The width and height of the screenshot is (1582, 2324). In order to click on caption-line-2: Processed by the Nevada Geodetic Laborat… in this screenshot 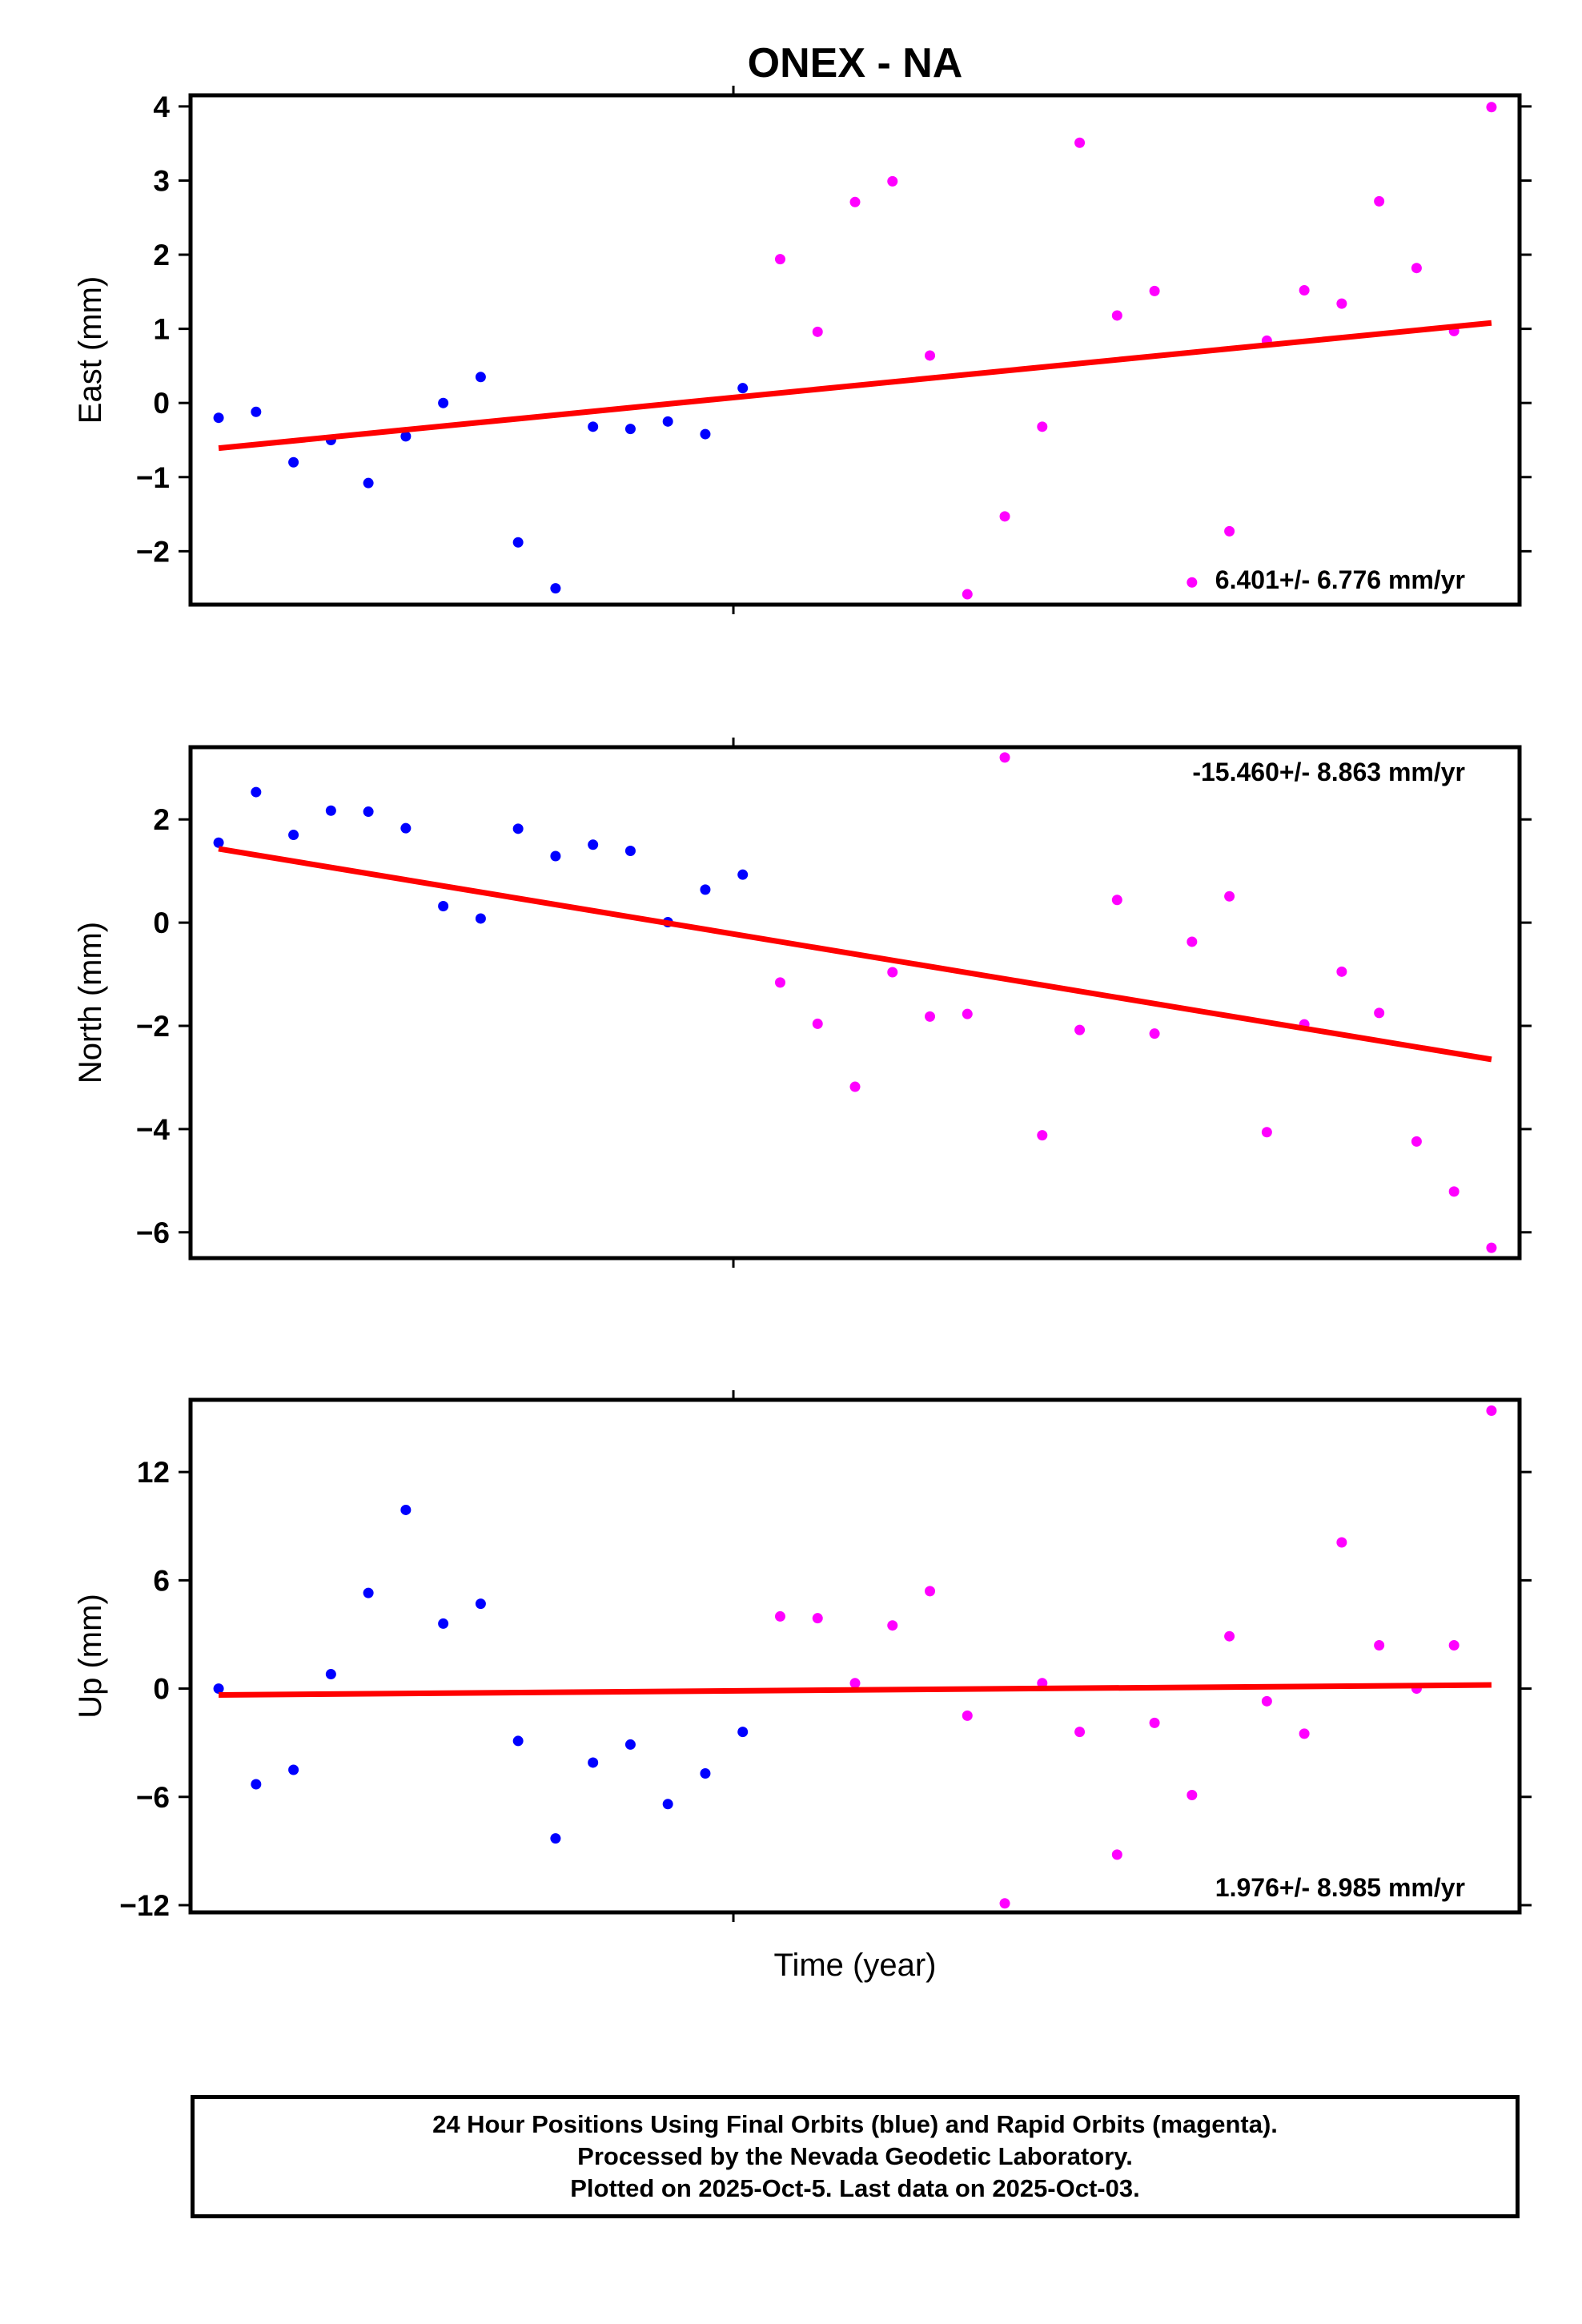, I will do `click(855, 2156)`.